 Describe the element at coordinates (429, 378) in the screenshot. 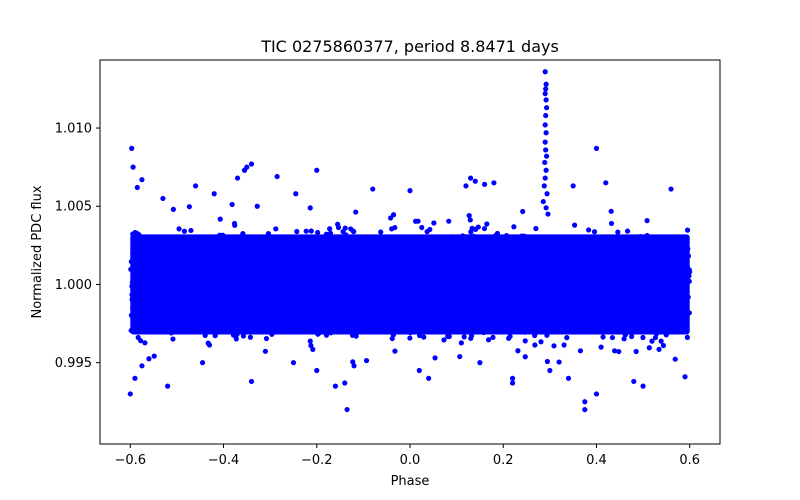

I see `outlier-point` at that location.